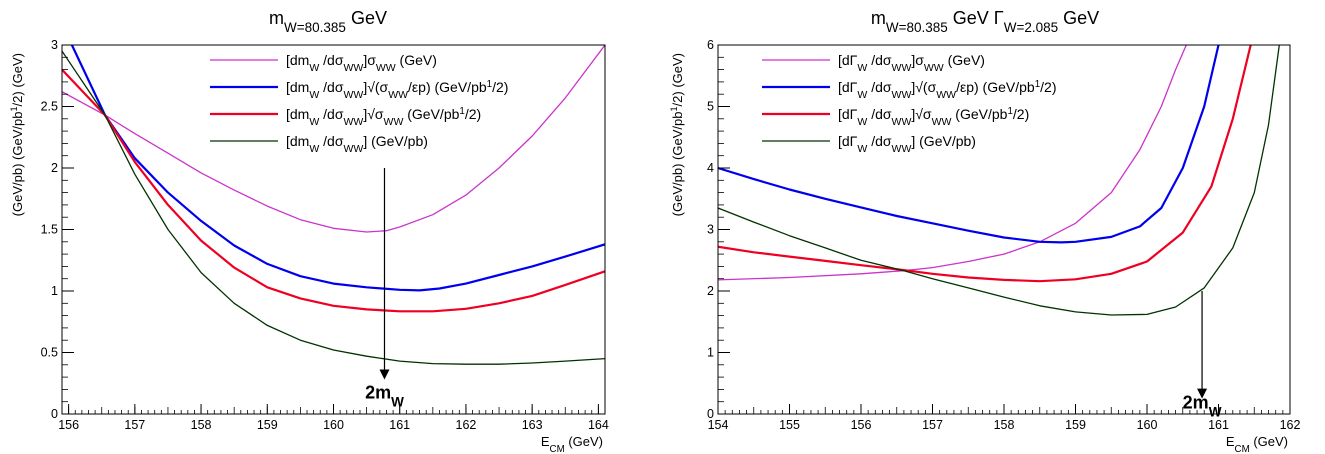 This screenshot has width=1325, height=454. I want to click on x-tick-label: 155, so click(789, 425).